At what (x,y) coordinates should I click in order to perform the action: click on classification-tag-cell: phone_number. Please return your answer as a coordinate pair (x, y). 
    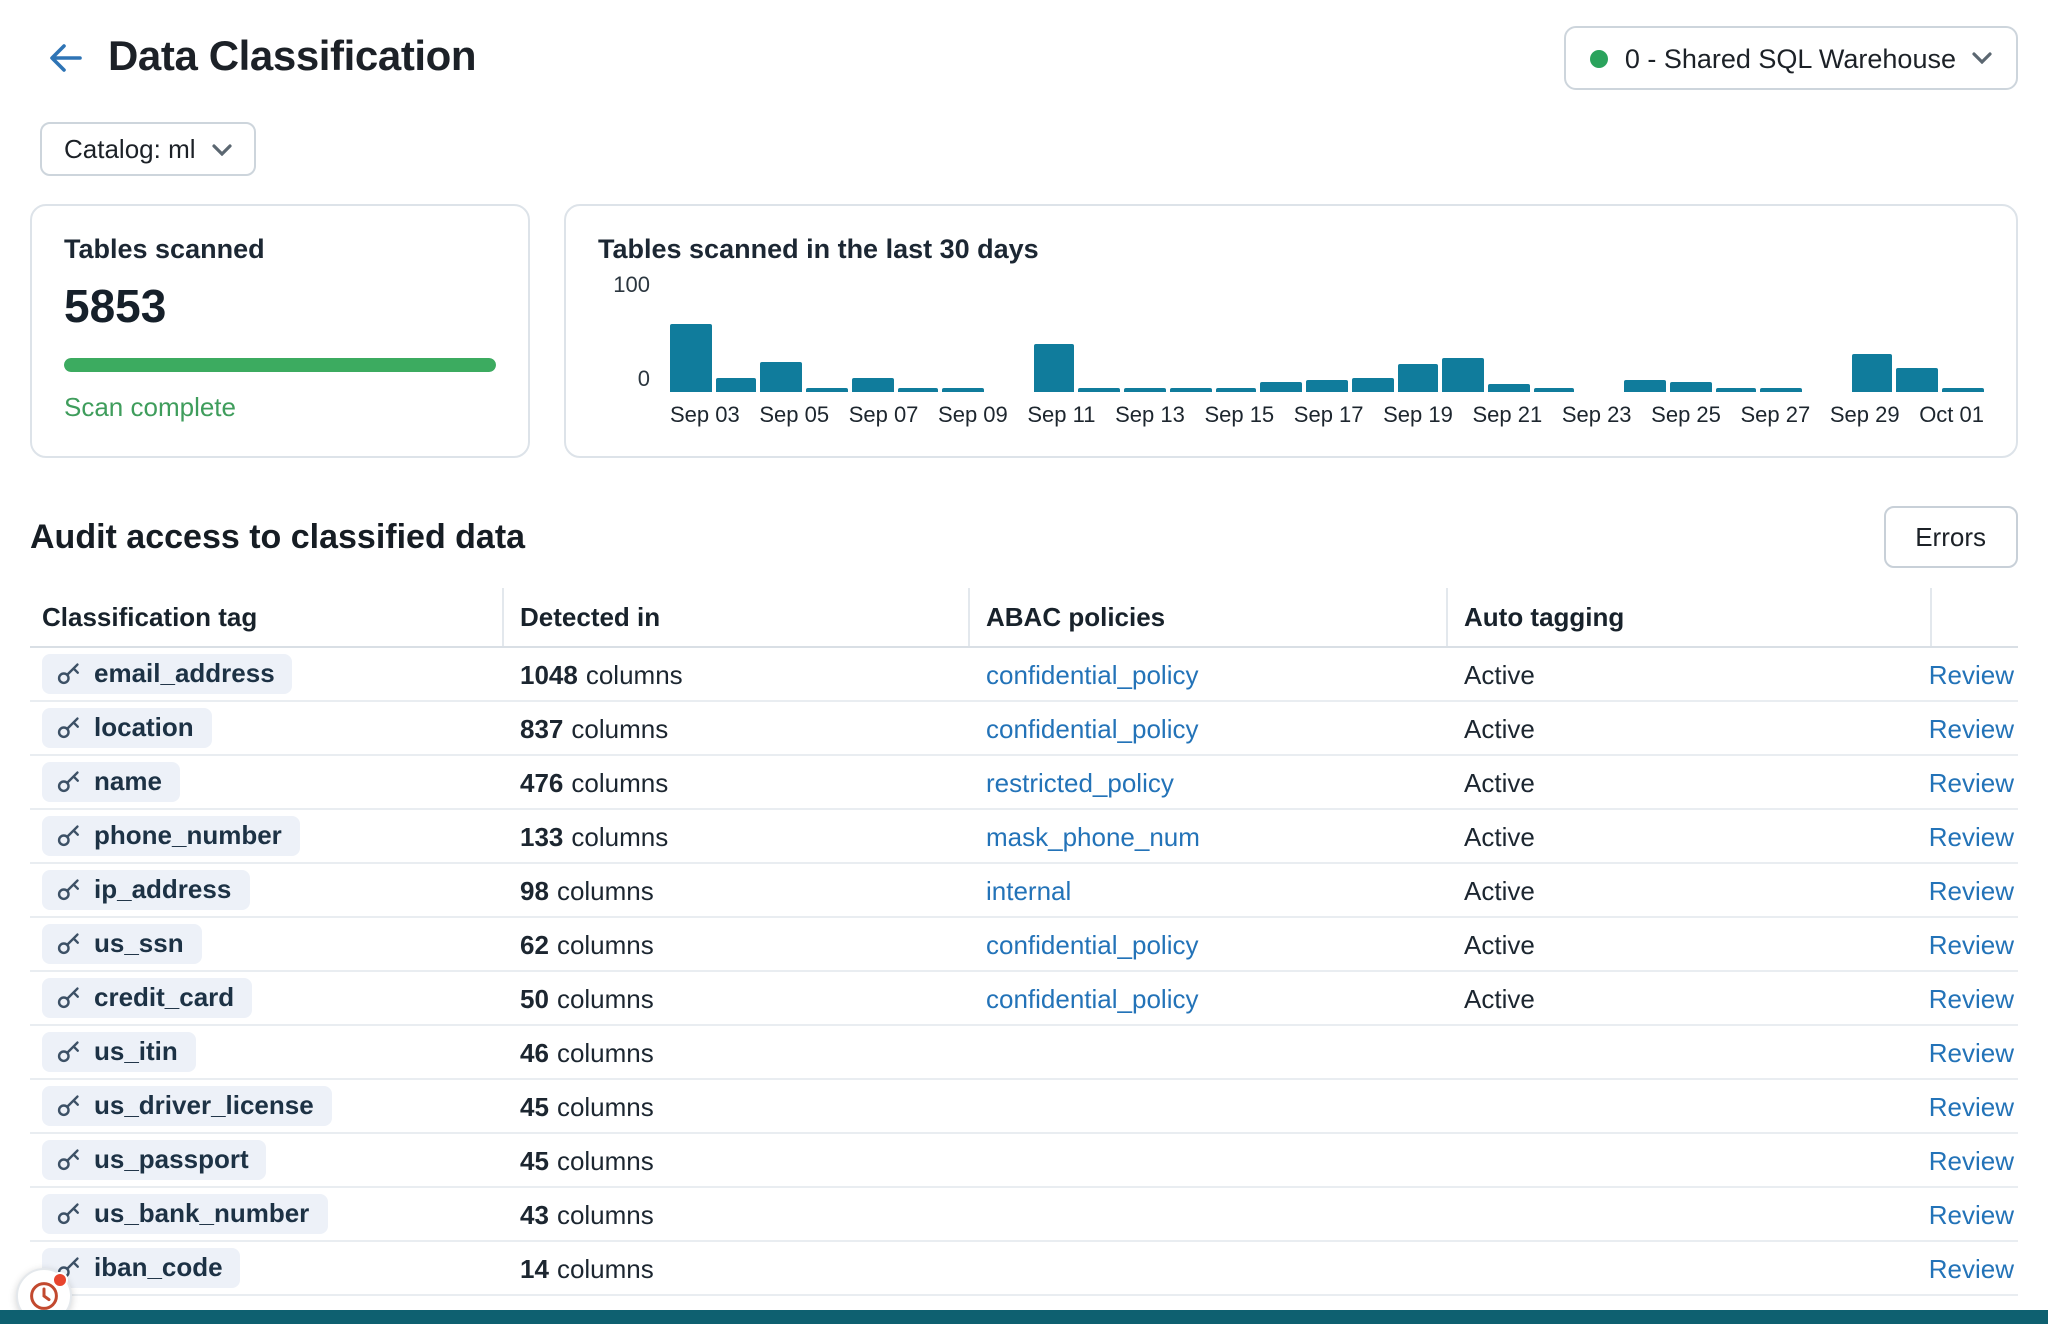
    Looking at the image, I should click on (267, 836).